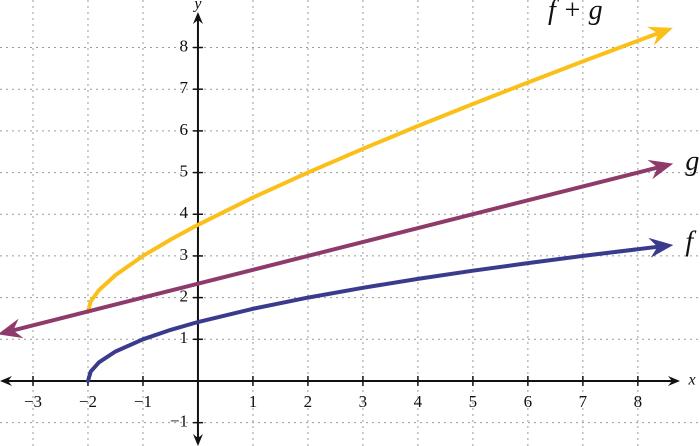 This screenshot has width=700, height=446. What do you see at coordinates (308, 401) in the screenshot?
I see `x-tick-label: 2` at bounding box center [308, 401].